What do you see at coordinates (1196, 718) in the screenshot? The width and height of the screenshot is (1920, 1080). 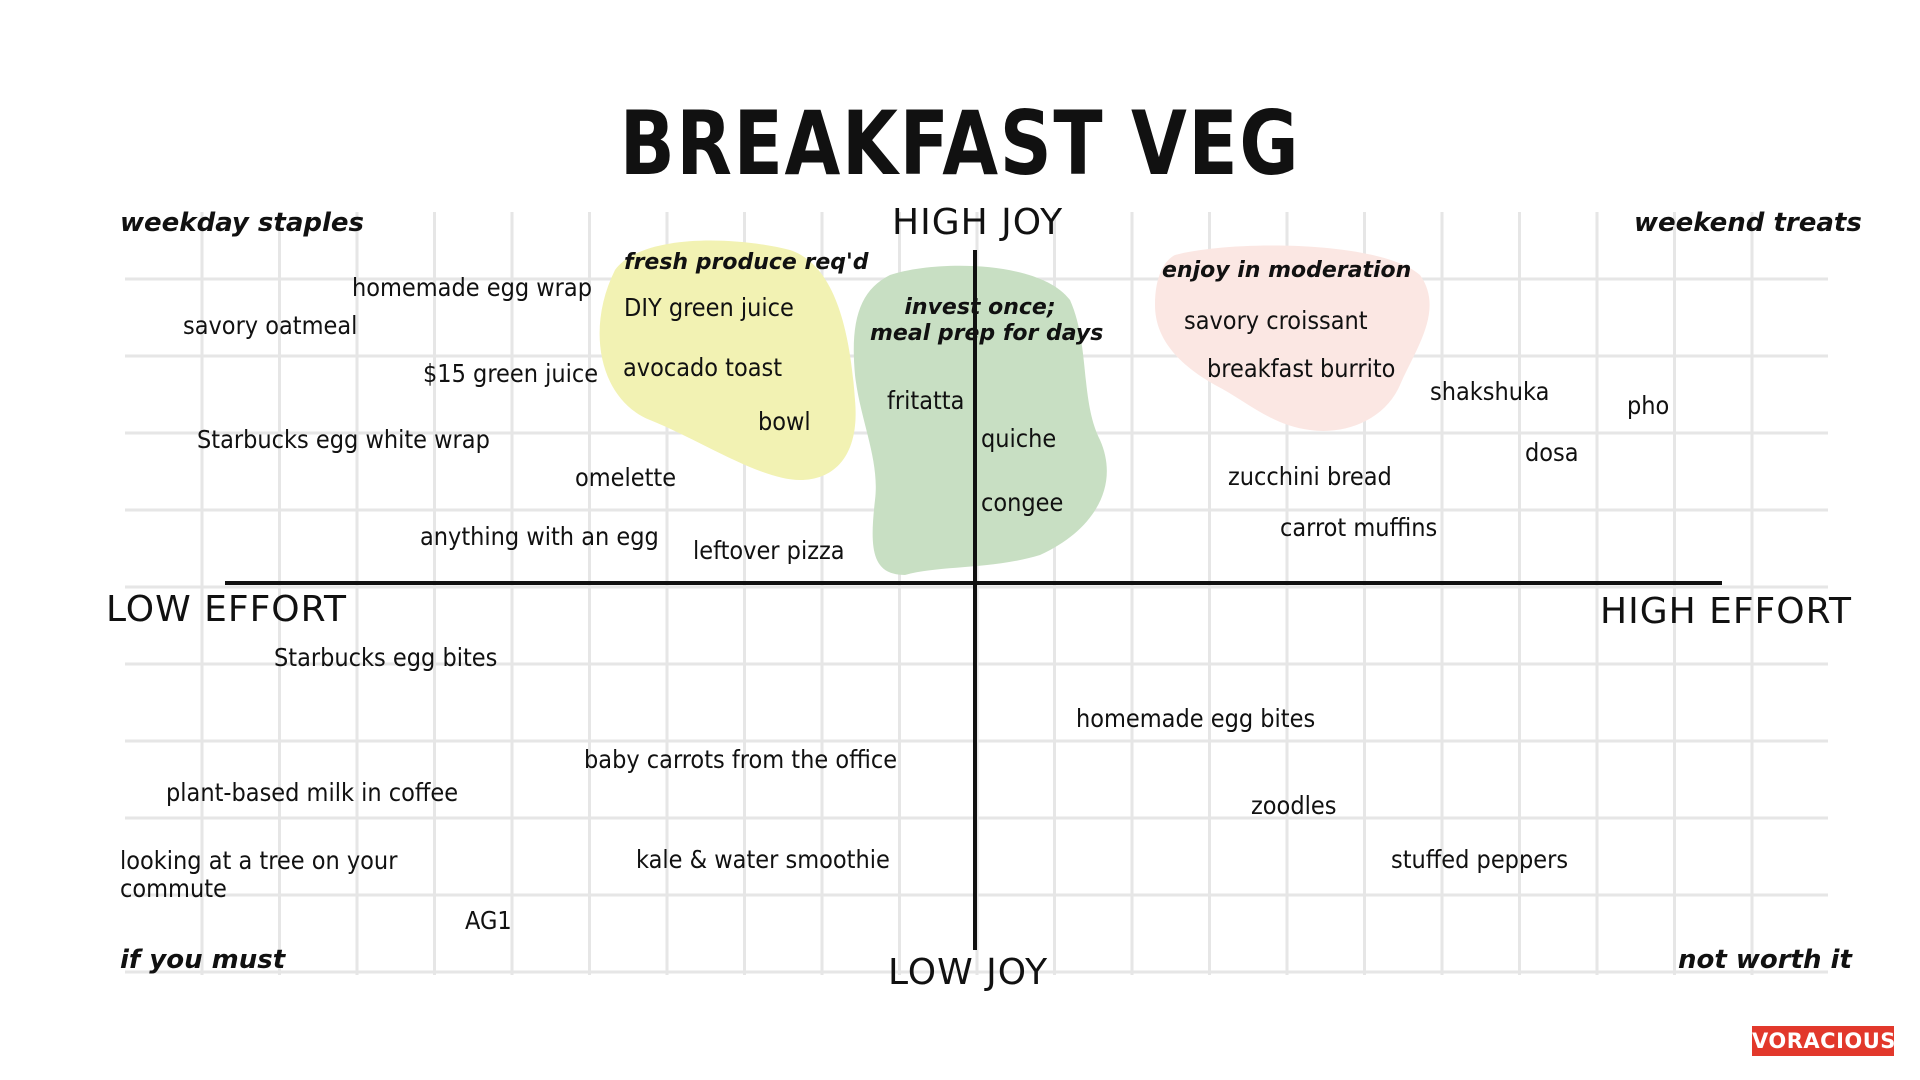 I see `item-homemade-egg-bites: homemade egg bites` at bounding box center [1196, 718].